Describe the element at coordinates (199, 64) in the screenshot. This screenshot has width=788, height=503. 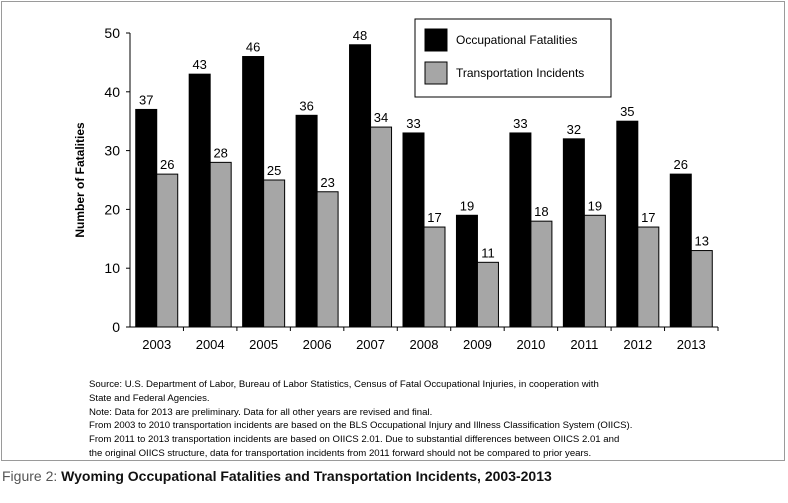
I see `data-label: 43` at that location.